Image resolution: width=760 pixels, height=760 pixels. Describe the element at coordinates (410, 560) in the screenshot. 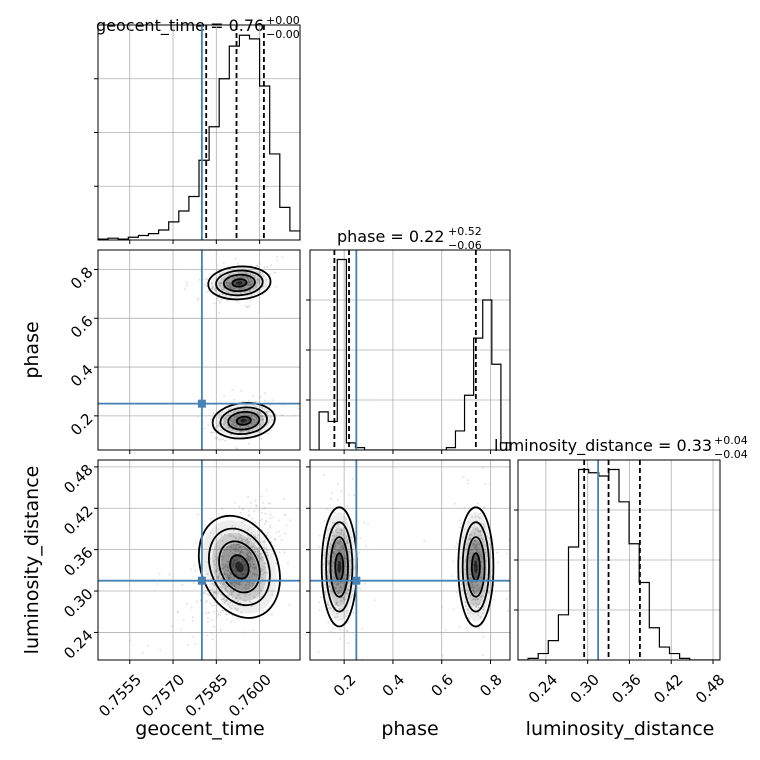

I see `joint-phase-vs-luminosity-distance-grid` at that location.